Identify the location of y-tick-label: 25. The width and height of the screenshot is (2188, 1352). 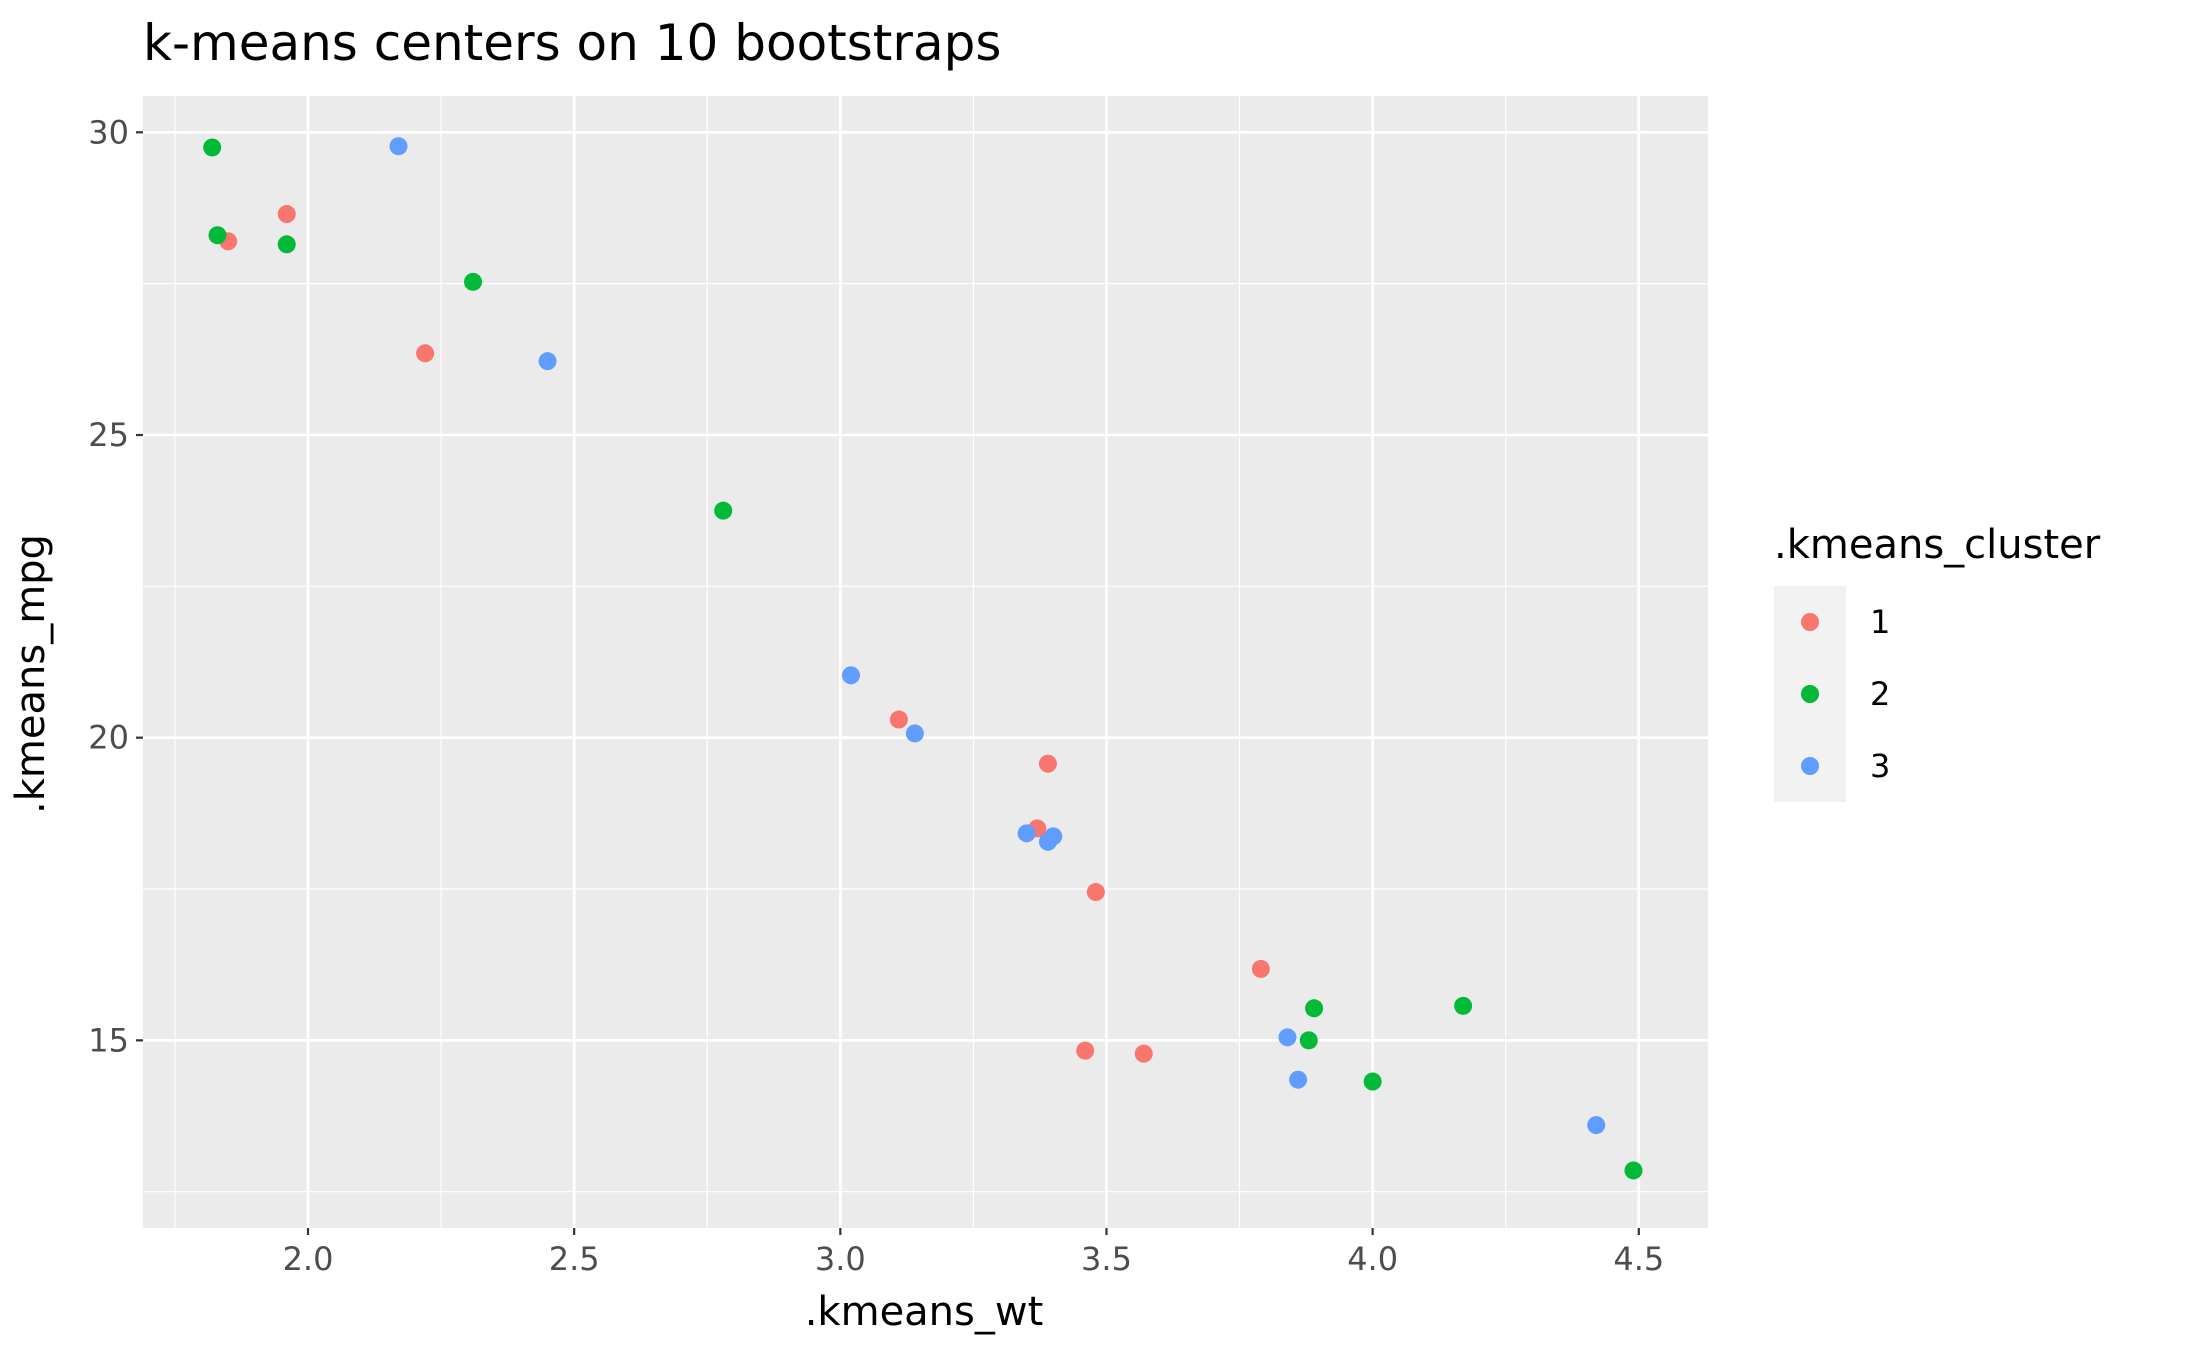
(108, 435).